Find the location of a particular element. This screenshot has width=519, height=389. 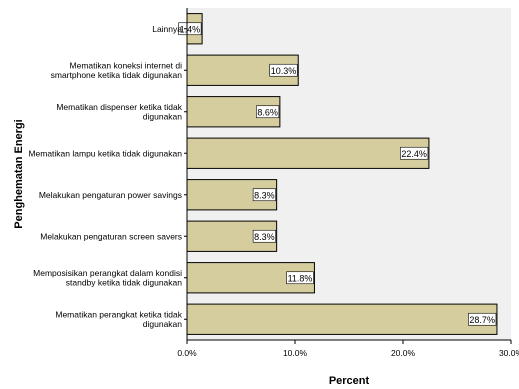

data-label: 8.6% is located at coordinates (267, 112).